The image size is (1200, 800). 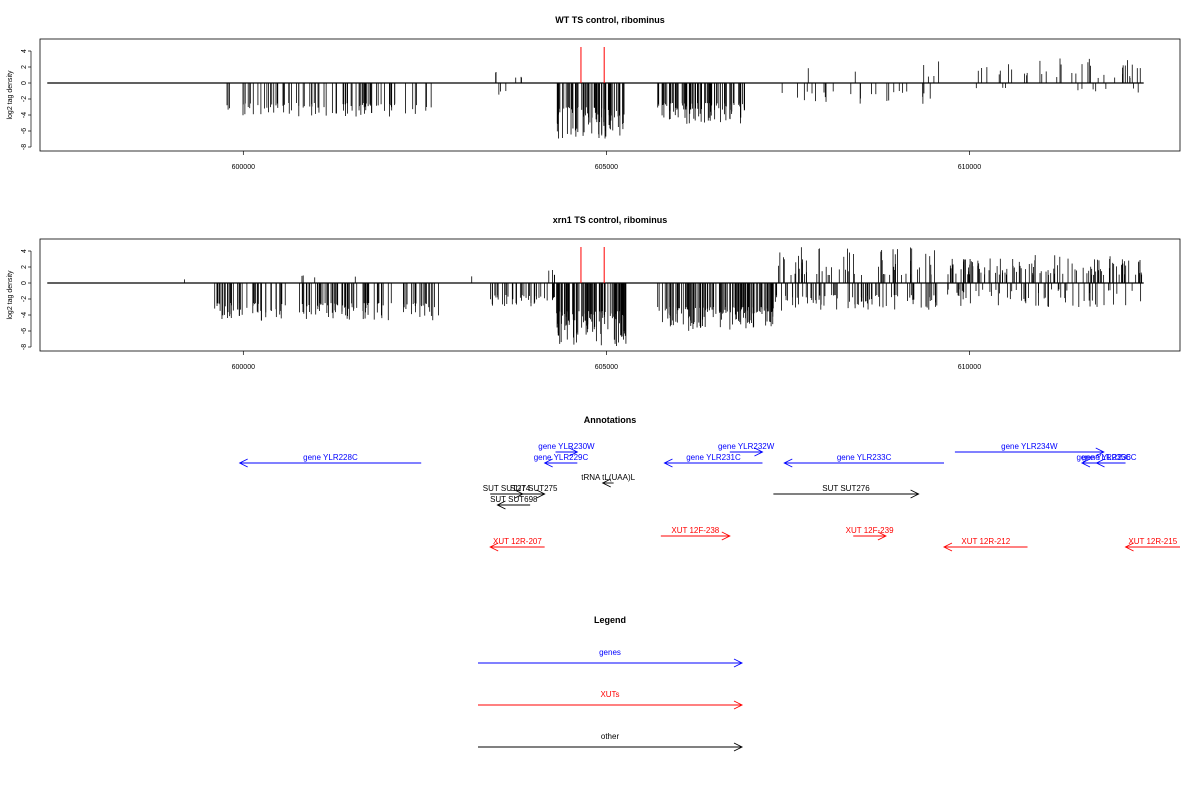 I want to click on legend-entry-label: genes, so click(x=610, y=652).